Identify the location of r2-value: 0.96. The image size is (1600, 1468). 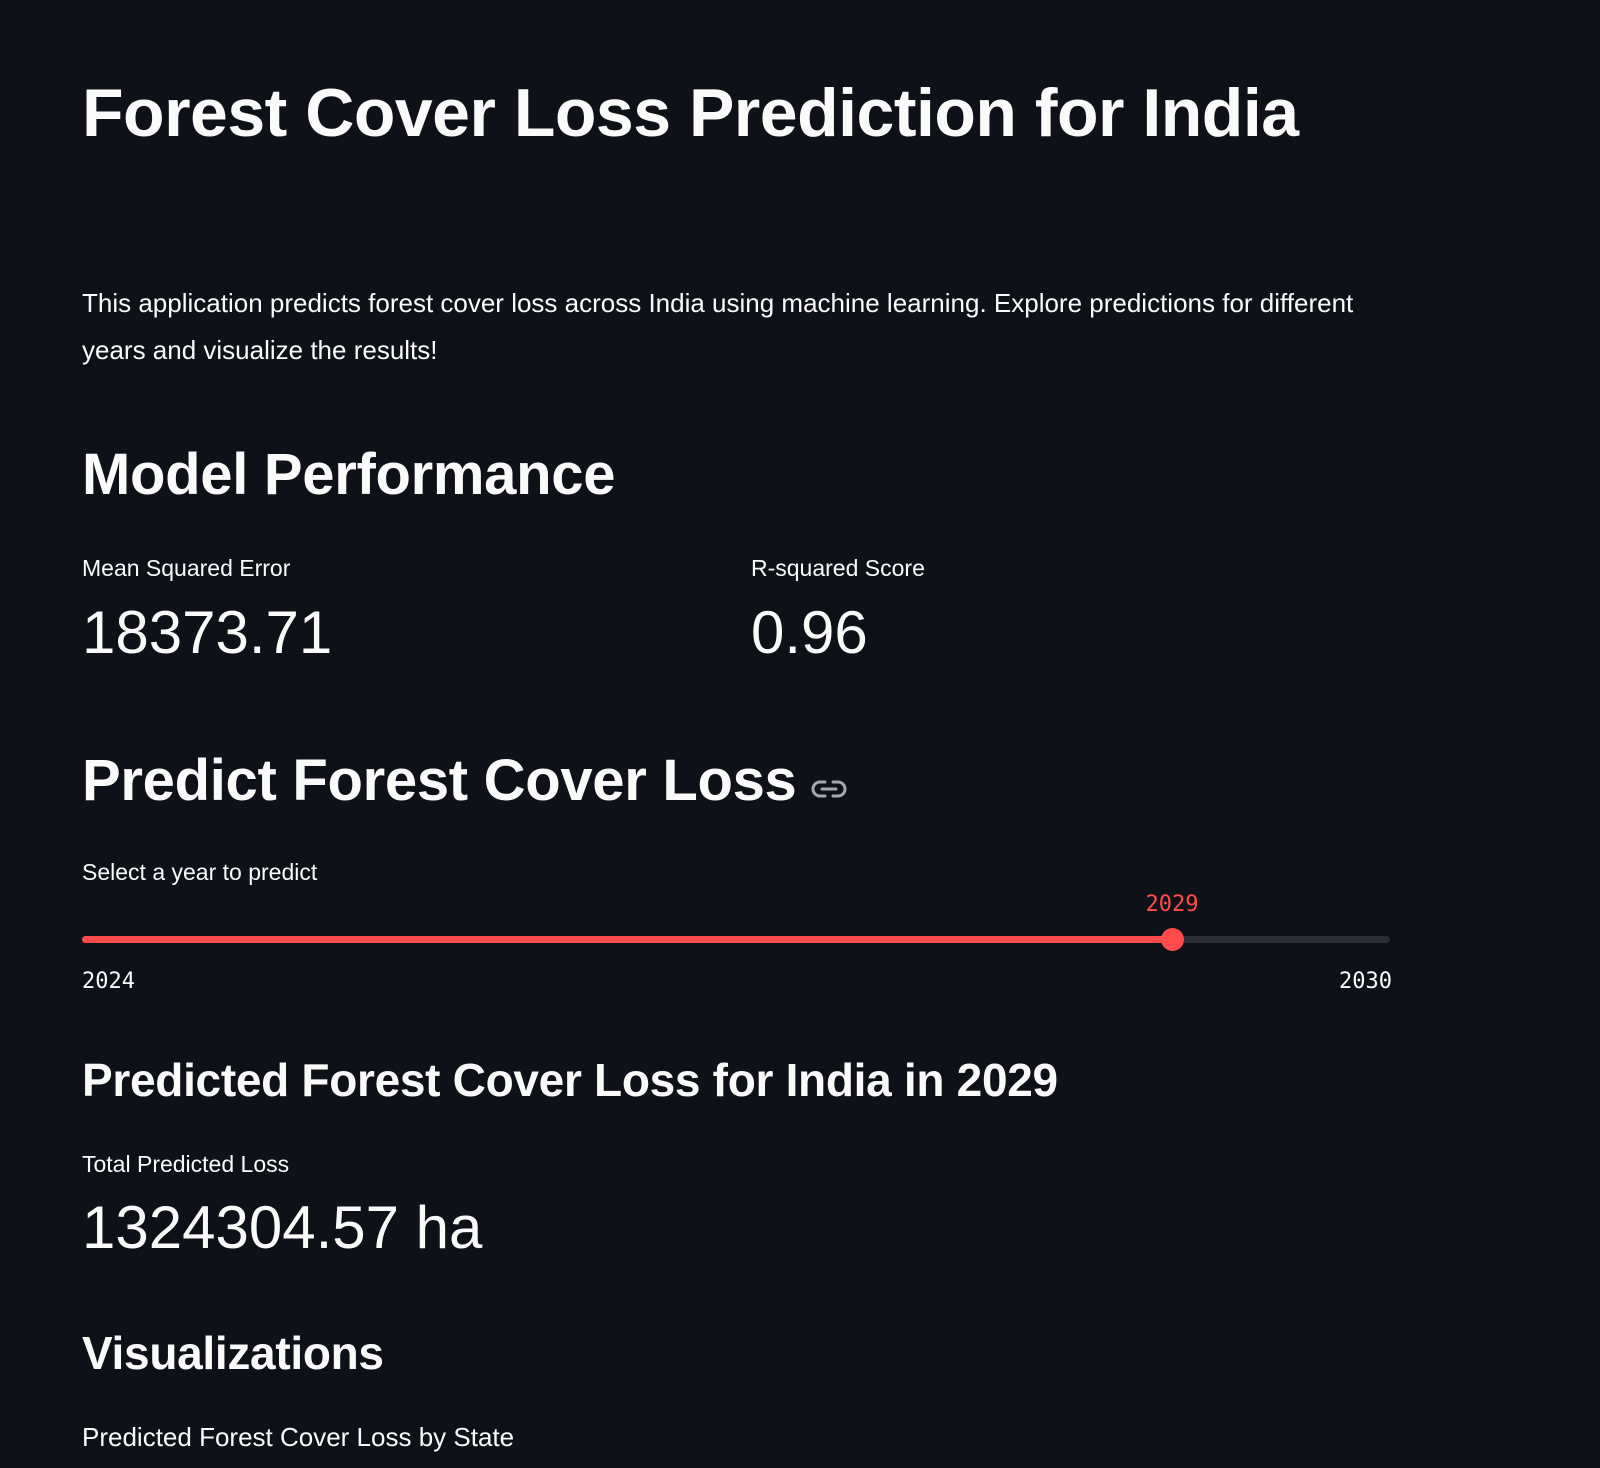
(809, 632).